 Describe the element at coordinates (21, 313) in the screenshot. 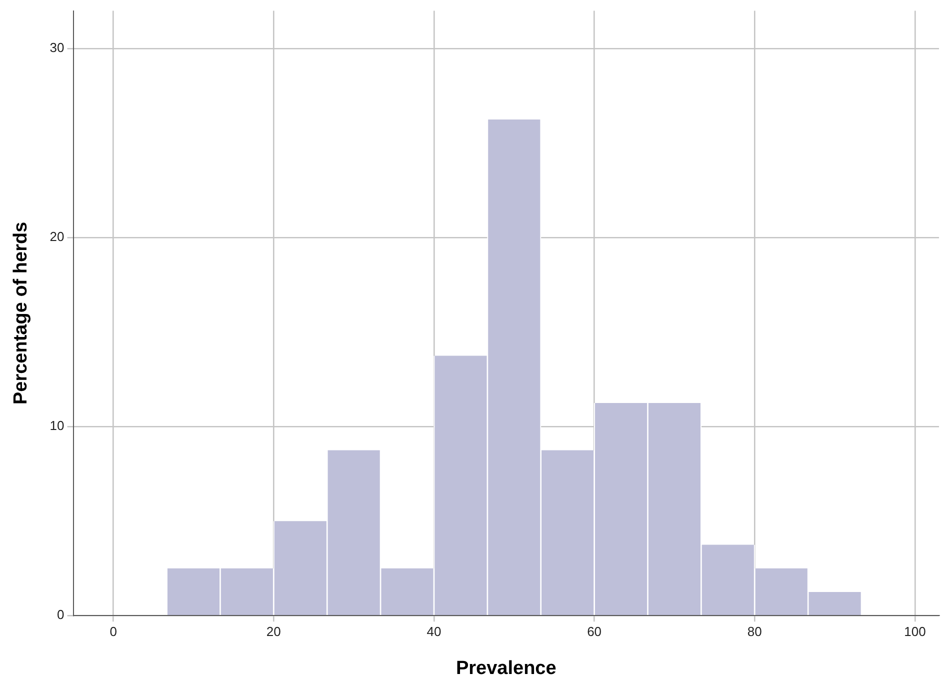

I see `y-axis-title: Percentage of herds` at that location.